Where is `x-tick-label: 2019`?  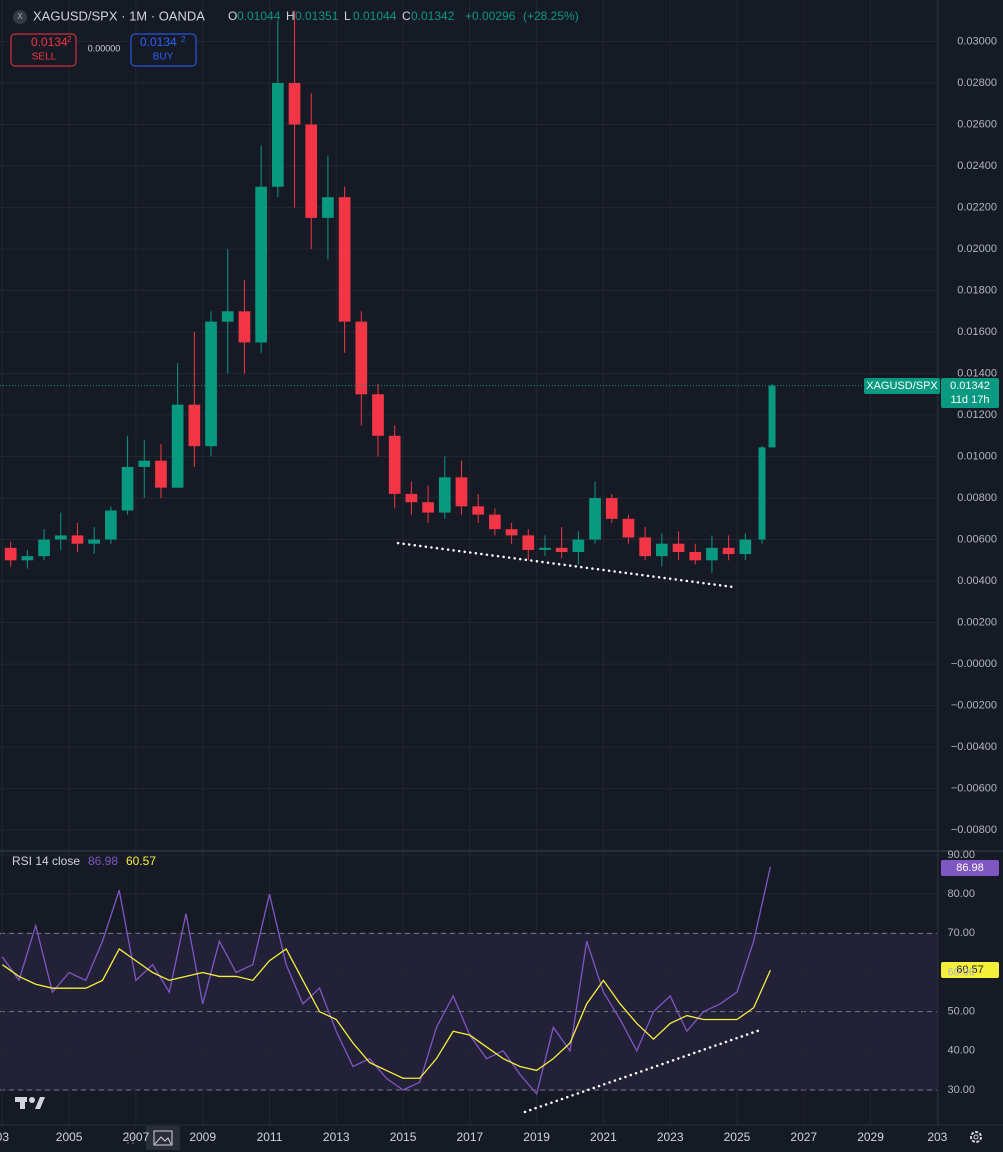
x-tick-label: 2019 is located at coordinates (536, 1137).